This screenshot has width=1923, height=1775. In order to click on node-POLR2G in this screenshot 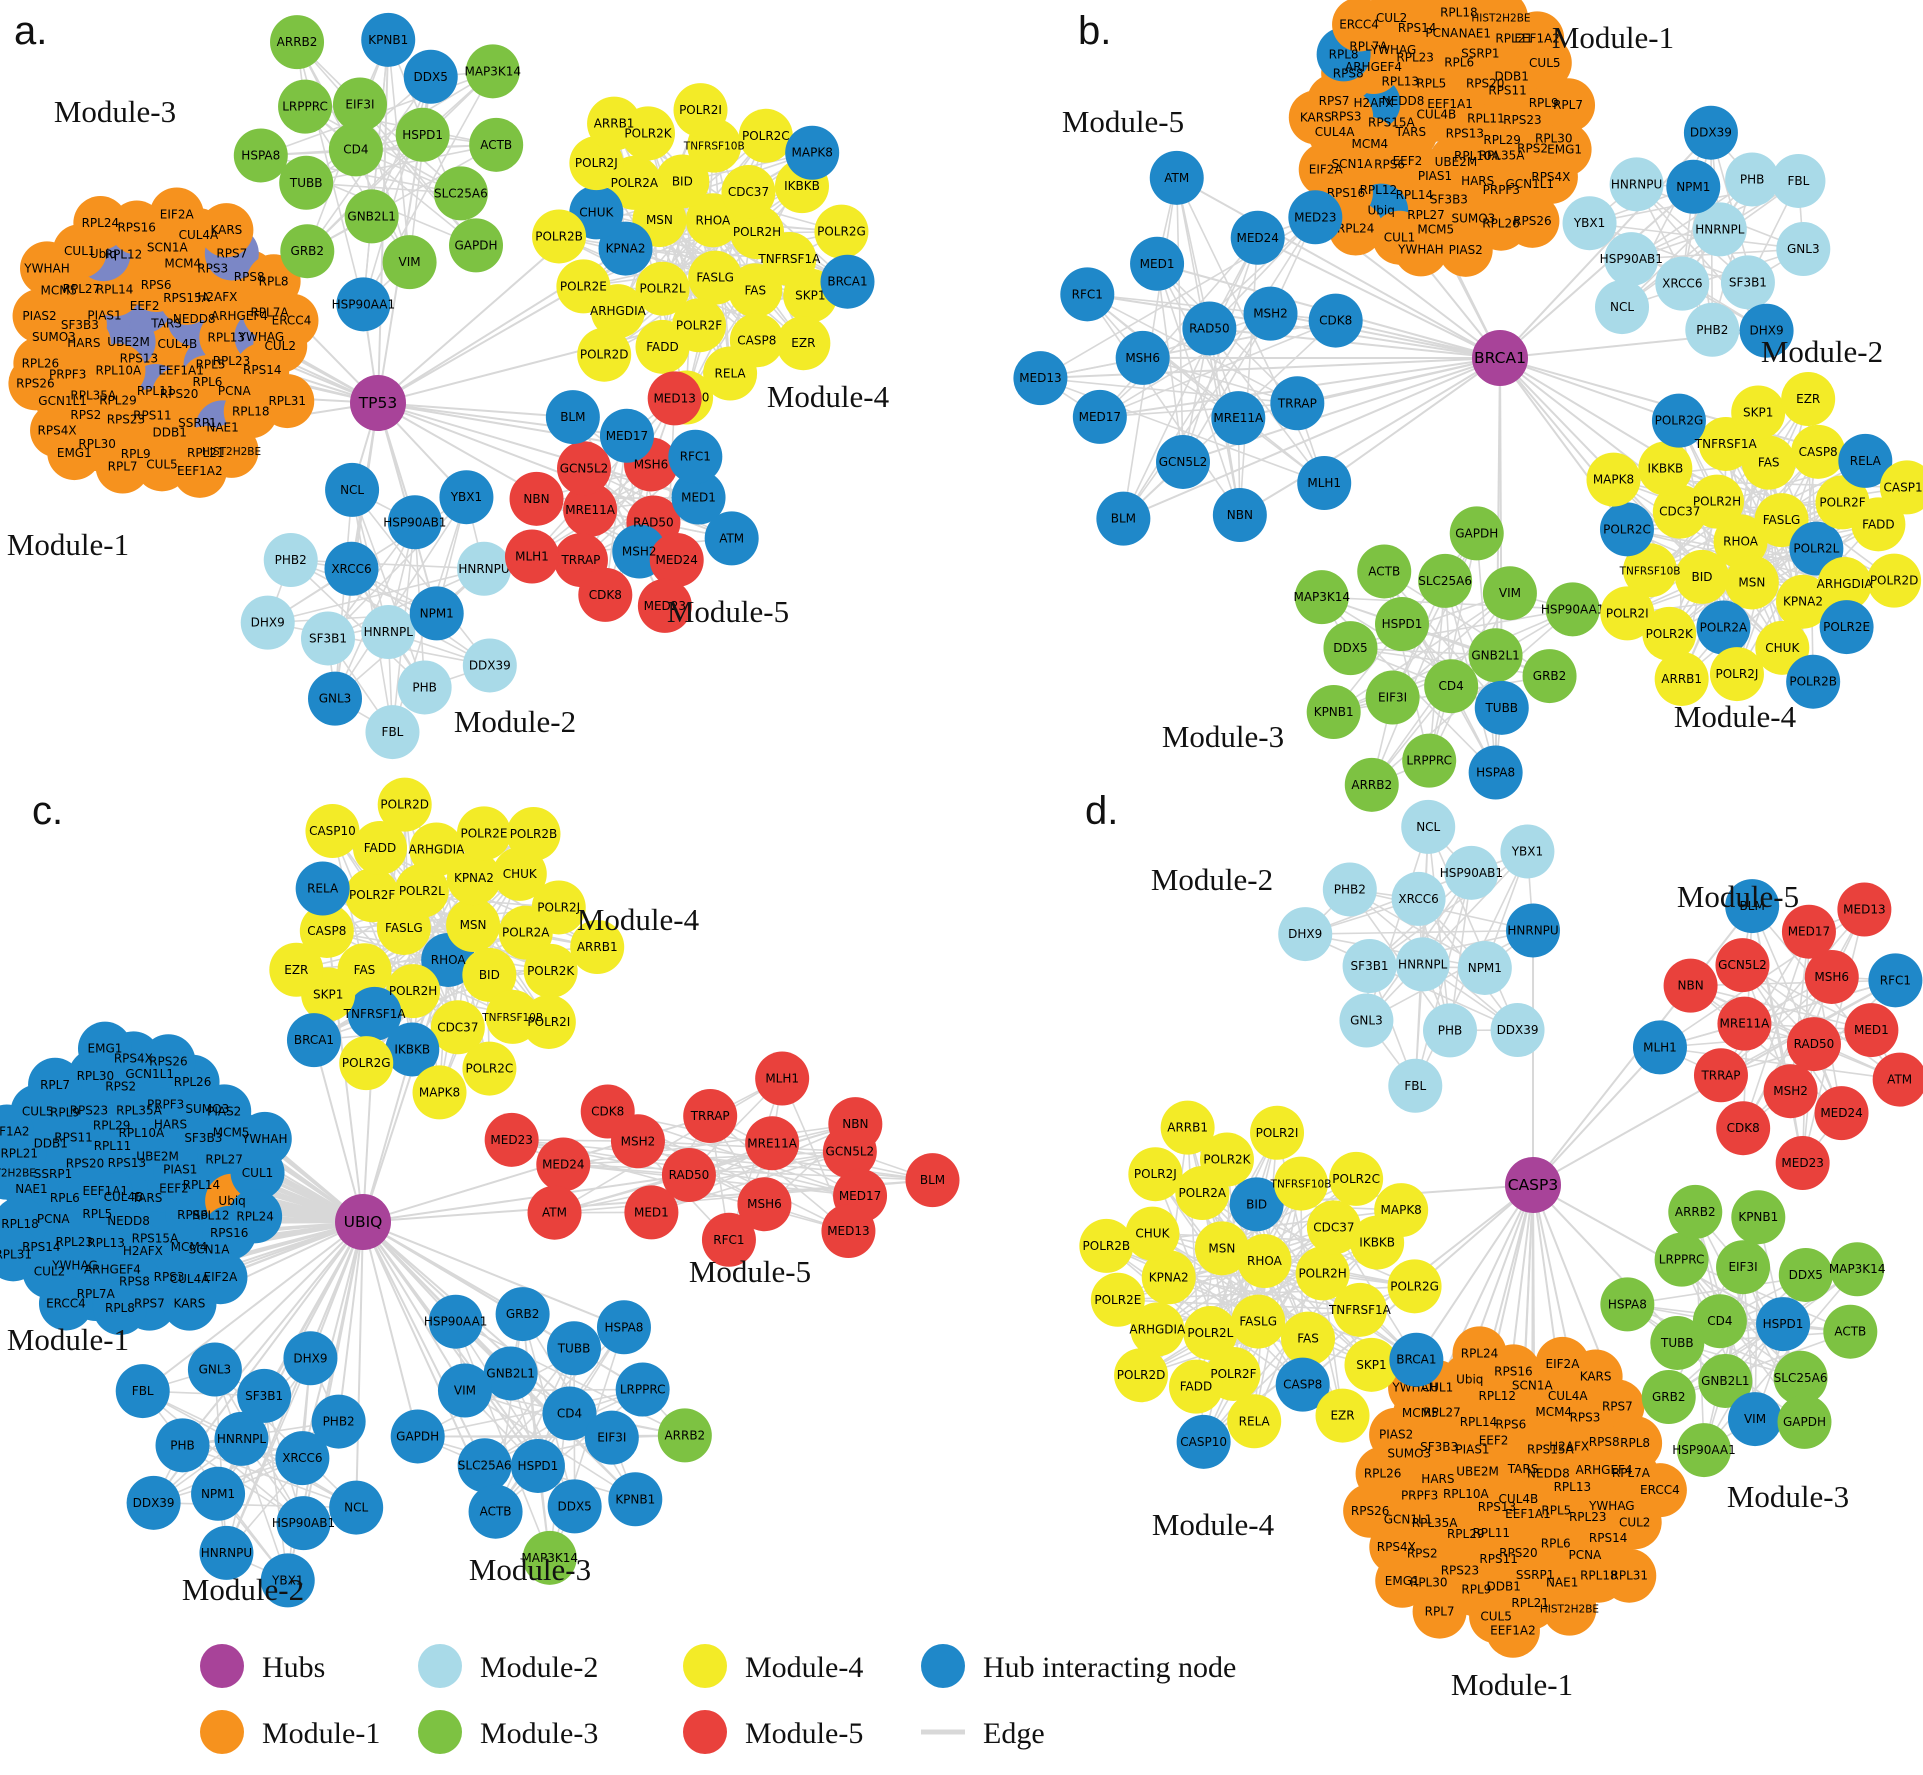, I will do `click(1414, 1286)`.